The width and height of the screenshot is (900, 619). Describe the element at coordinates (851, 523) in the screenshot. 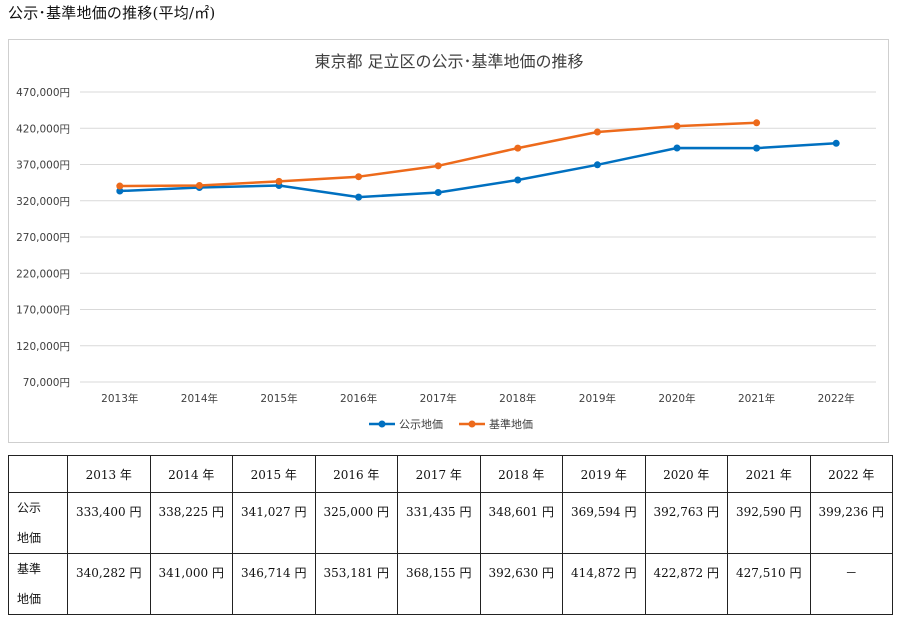

I see `table-cell: 399,236 円` at that location.